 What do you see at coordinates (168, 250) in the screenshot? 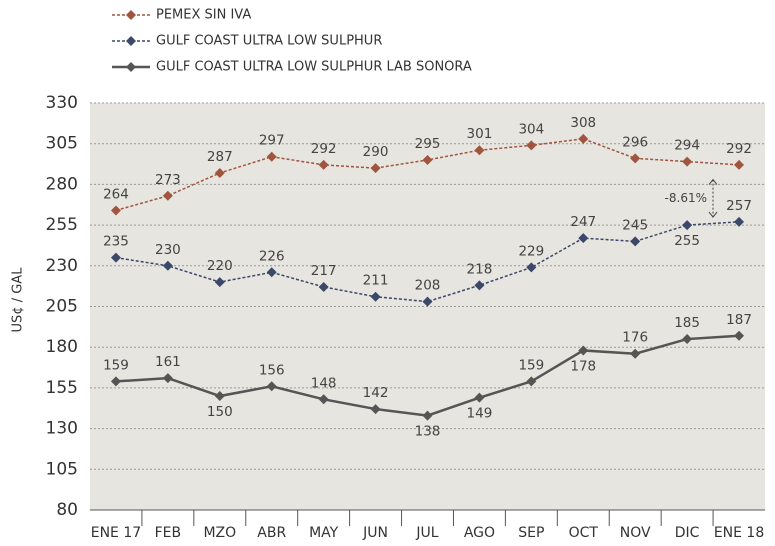
I see `data-label: 230` at bounding box center [168, 250].